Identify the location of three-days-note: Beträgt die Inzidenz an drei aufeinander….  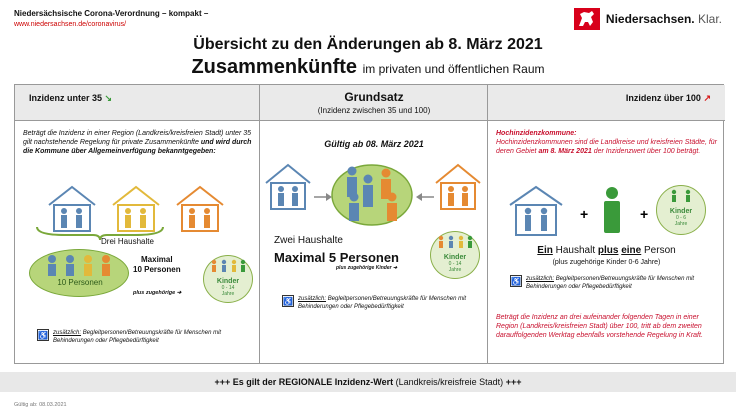
(599, 326).